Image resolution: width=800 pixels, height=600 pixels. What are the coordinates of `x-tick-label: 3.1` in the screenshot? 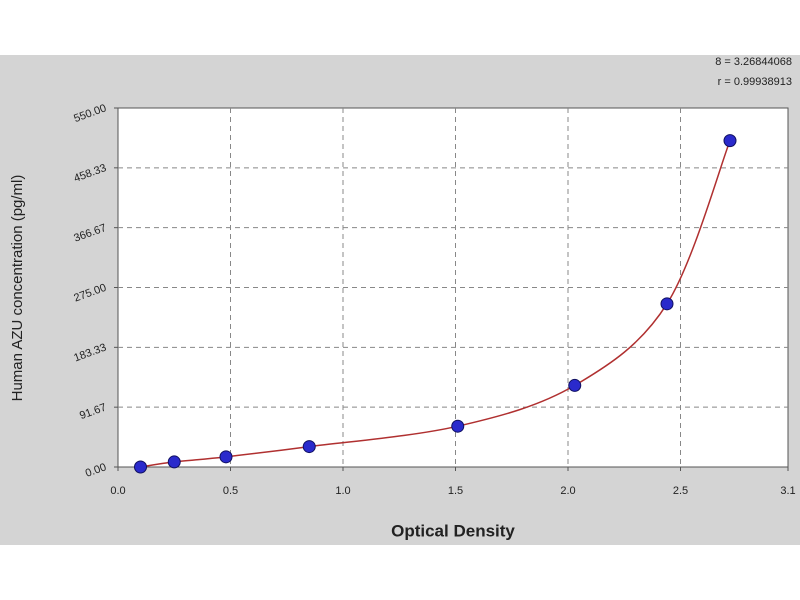 It's located at (787, 491).